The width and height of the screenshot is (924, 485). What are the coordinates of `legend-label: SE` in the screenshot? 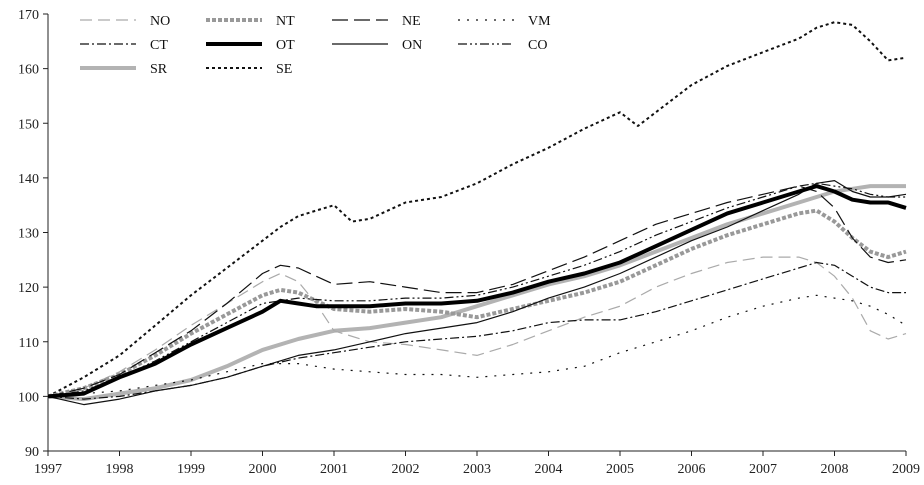 It's located at (284, 69).